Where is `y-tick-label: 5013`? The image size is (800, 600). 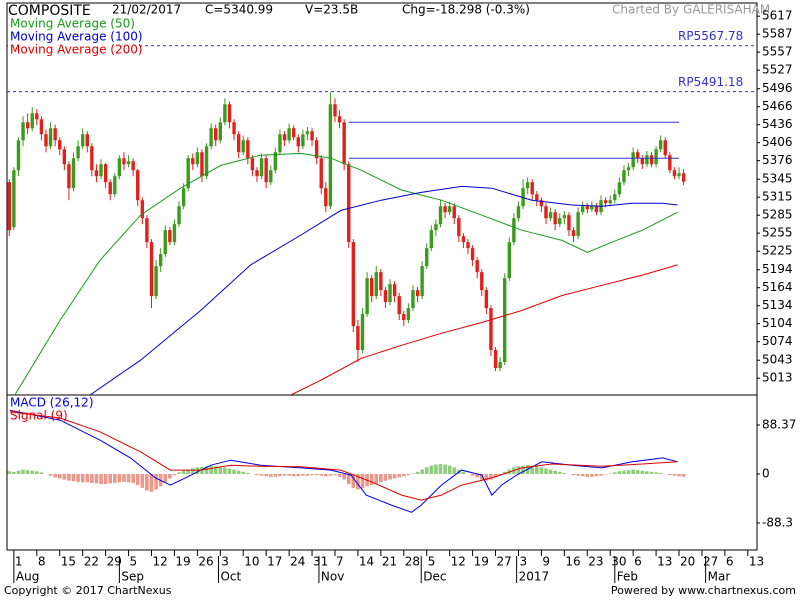 y-tick-label: 5013 is located at coordinates (777, 378).